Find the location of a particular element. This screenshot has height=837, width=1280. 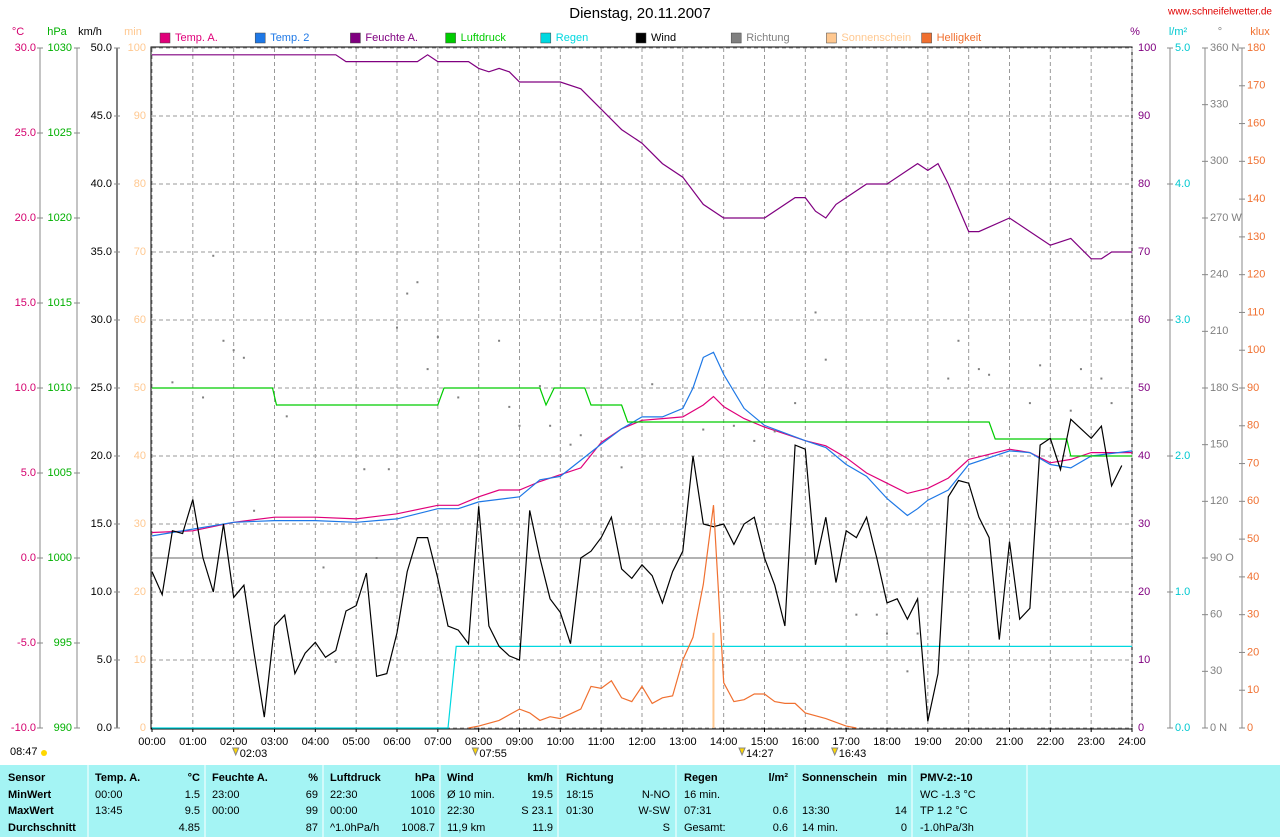

axis-unit: hPa is located at coordinates (57, 32).